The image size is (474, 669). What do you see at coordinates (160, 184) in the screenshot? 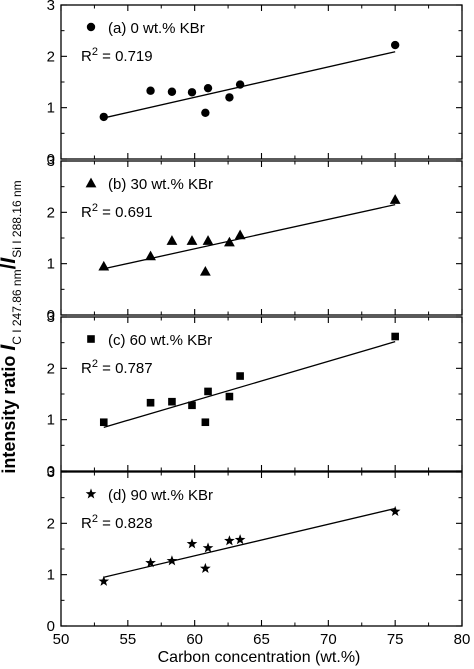
I see `legend-label: (b) 30 wt.% KBr` at bounding box center [160, 184].